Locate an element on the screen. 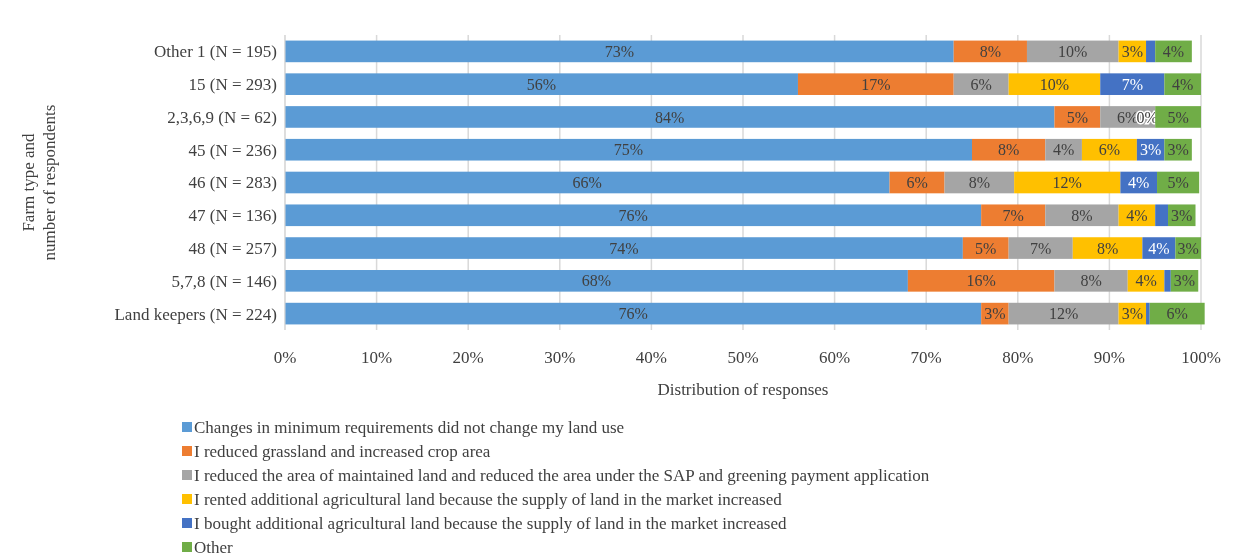 Image resolution: width=1258 pixels, height=557 pixels. y-tick-label: 48 (N = 257) is located at coordinates (232, 249).